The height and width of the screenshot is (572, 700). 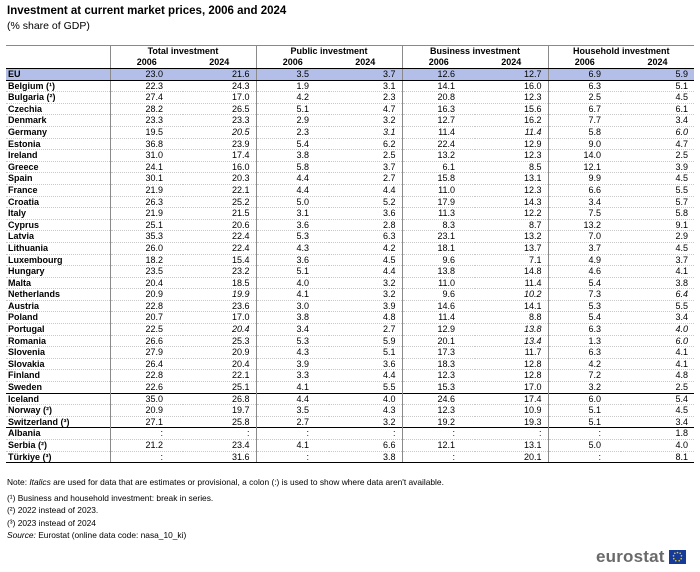 What do you see at coordinates (292, 248) in the screenshot?
I see `value-cell: 4.3` at bounding box center [292, 248].